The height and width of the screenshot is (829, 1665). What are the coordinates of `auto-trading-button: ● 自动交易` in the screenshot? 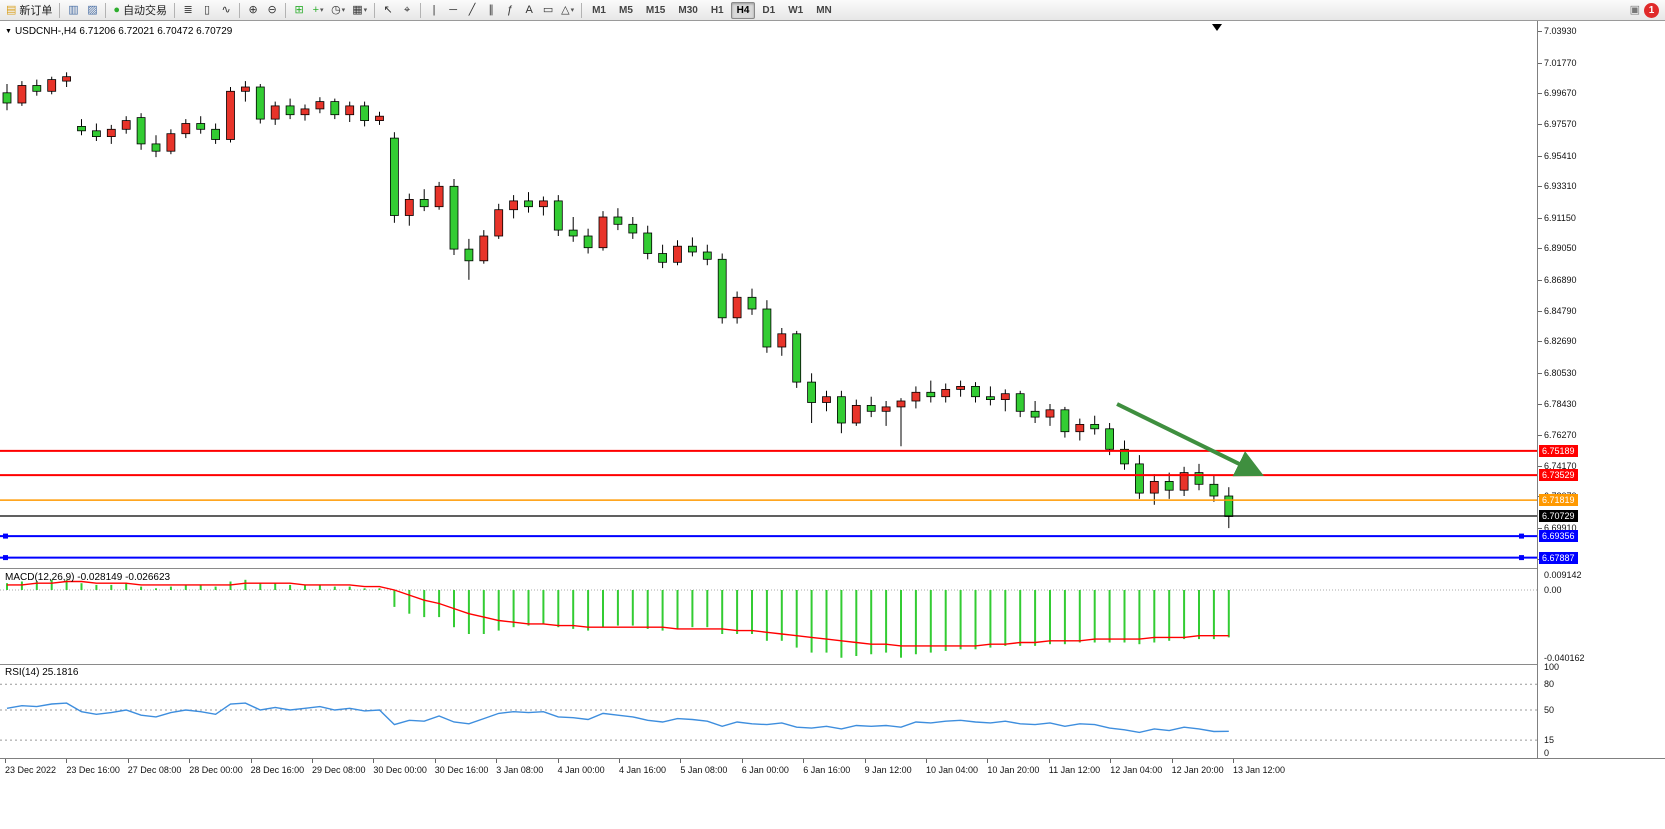 It's located at (140, 10).